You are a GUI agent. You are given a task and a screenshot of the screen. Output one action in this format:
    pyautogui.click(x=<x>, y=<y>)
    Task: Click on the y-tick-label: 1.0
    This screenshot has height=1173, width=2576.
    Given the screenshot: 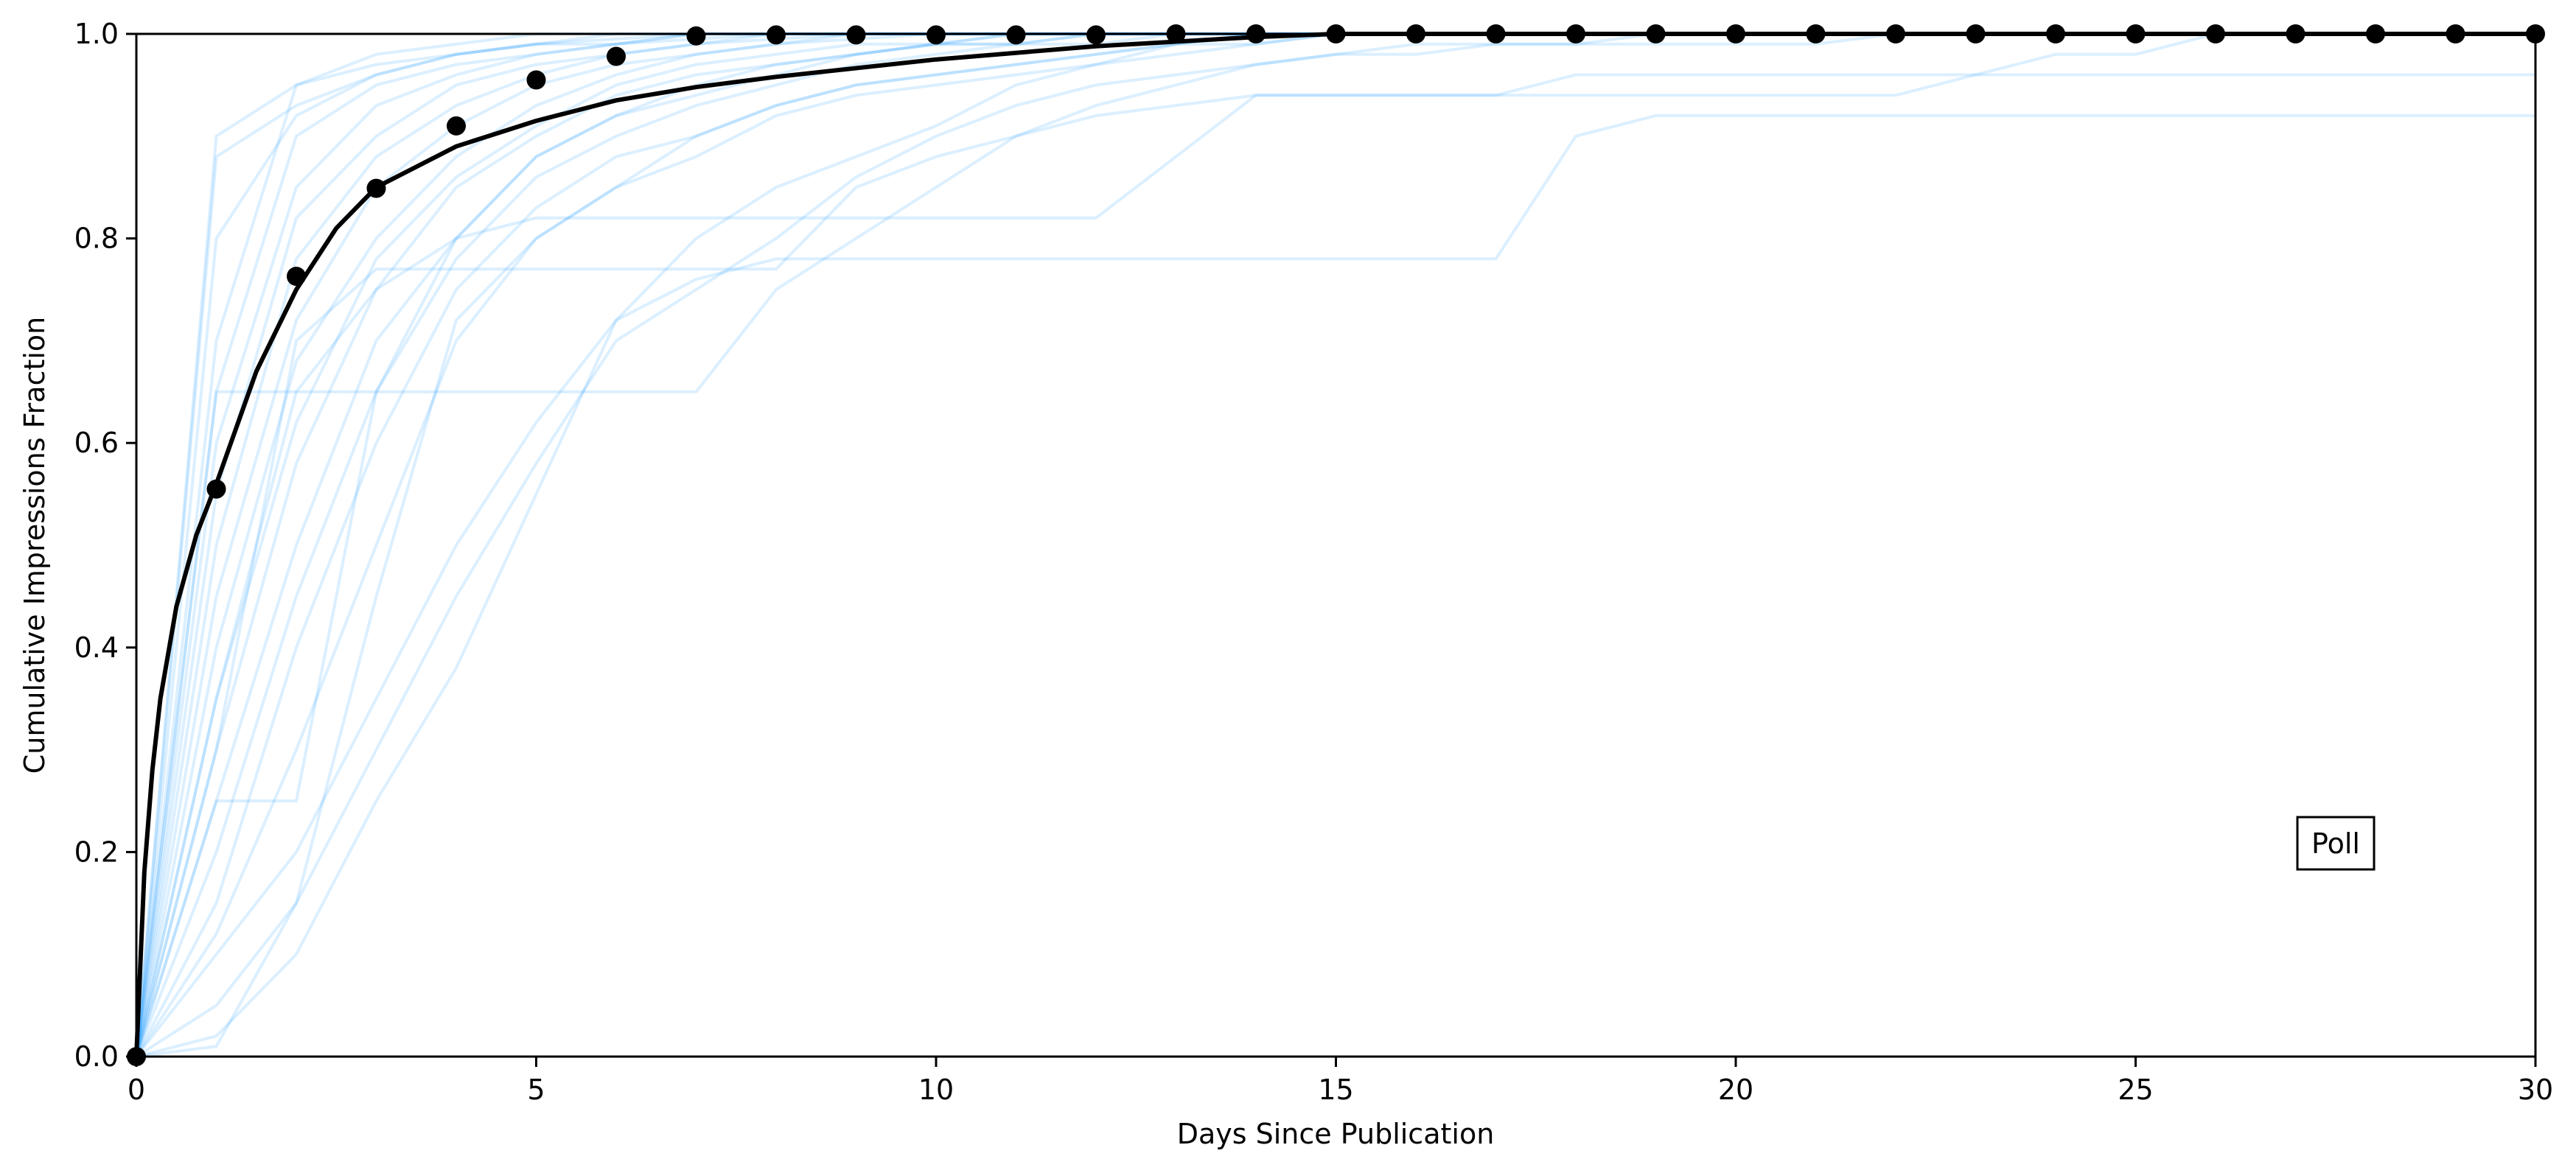 What is the action you would take?
    pyautogui.click(x=96, y=34)
    